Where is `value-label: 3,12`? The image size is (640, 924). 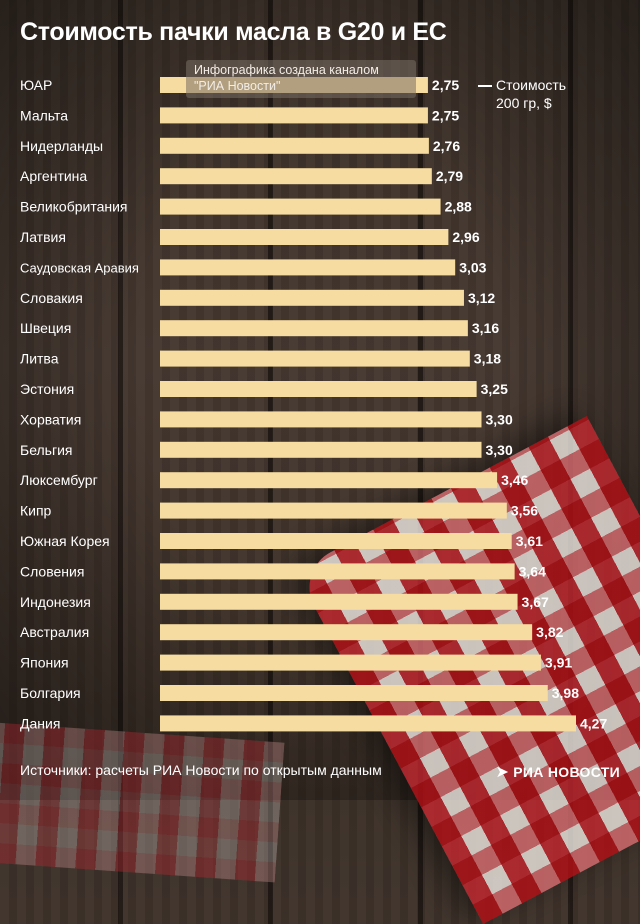 value-label: 3,12 is located at coordinates (481, 298).